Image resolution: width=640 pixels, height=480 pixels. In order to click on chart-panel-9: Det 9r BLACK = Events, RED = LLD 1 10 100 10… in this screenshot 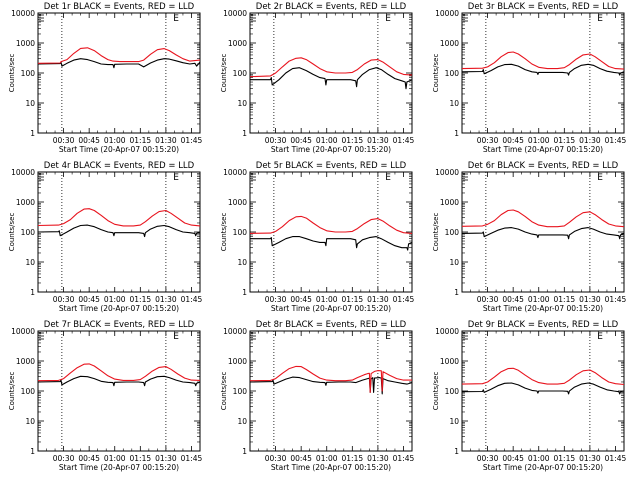, I will do `click(529, 396)`.